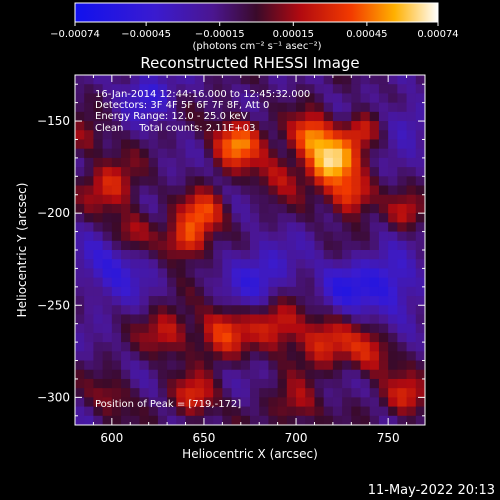 The height and width of the screenshot is (500, 500). Describe the element at coordinates (202, 94) in the screenshot. I see `annotation-time-range: 16-Jan-2014 12:44:16.000 to 12:45:32.000` at that location.